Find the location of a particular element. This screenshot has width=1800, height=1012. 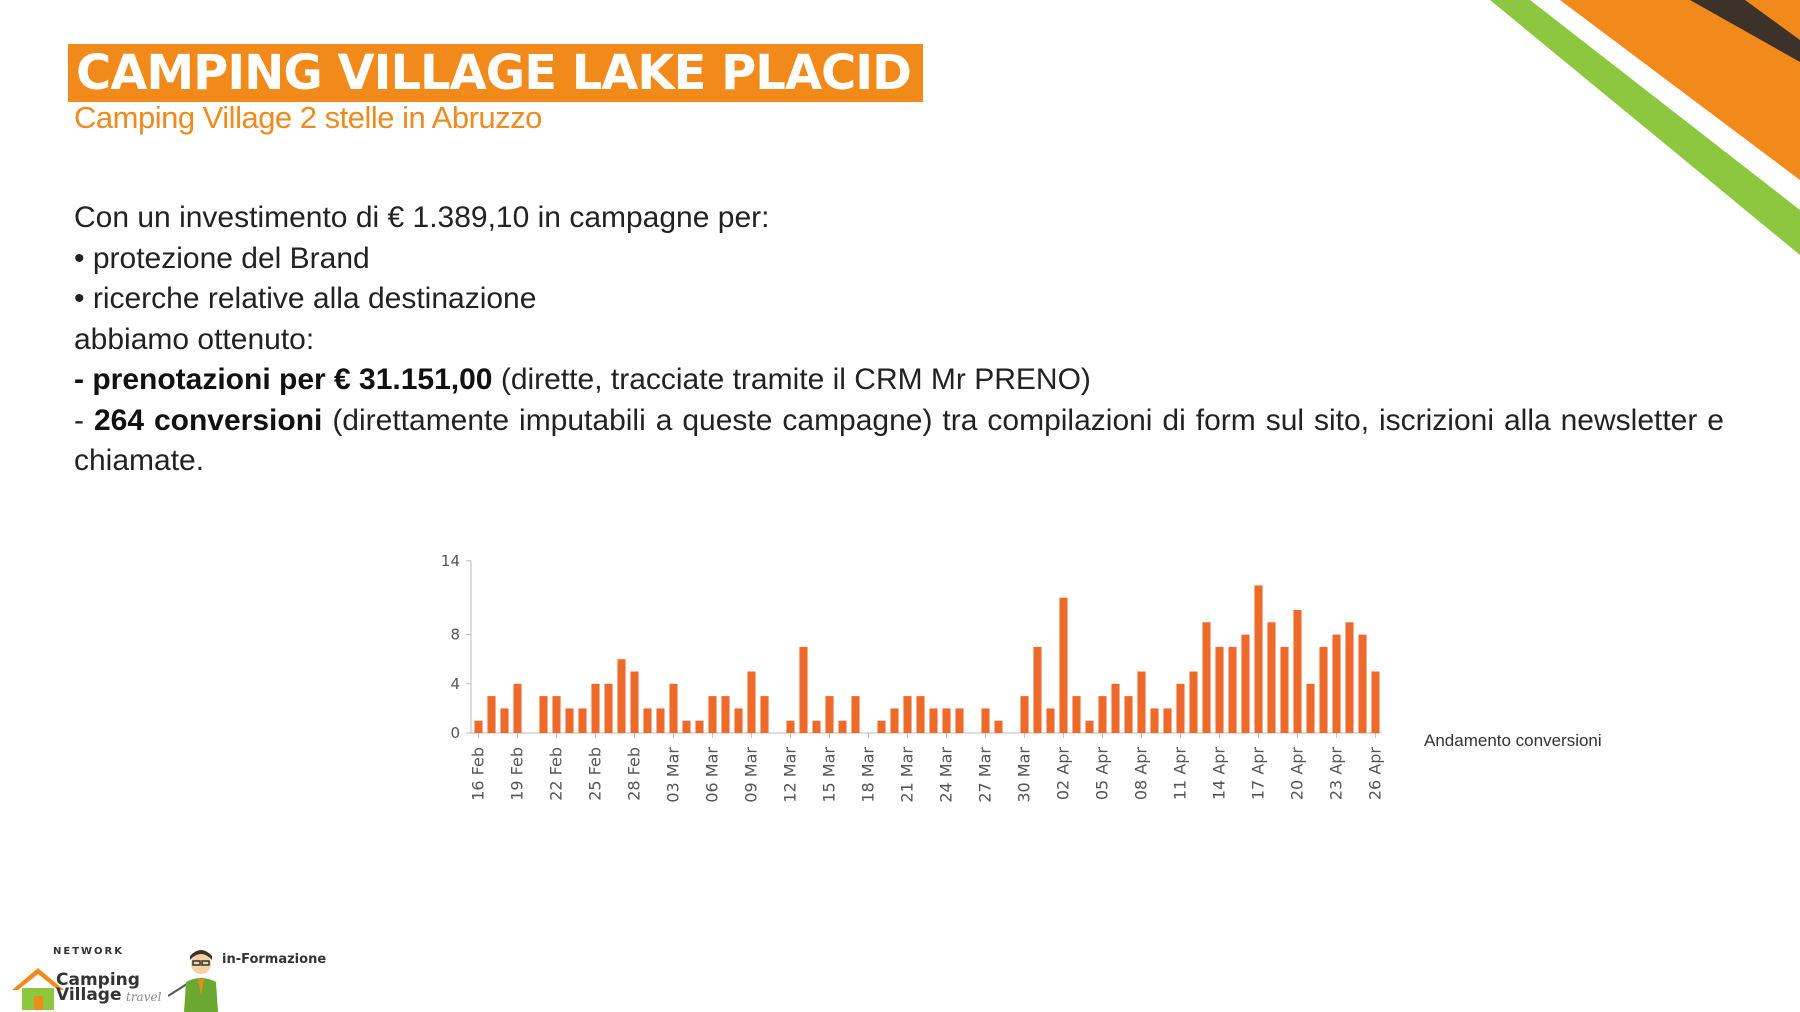

y-tick-label: 0 is located at coordinates (455, 733).